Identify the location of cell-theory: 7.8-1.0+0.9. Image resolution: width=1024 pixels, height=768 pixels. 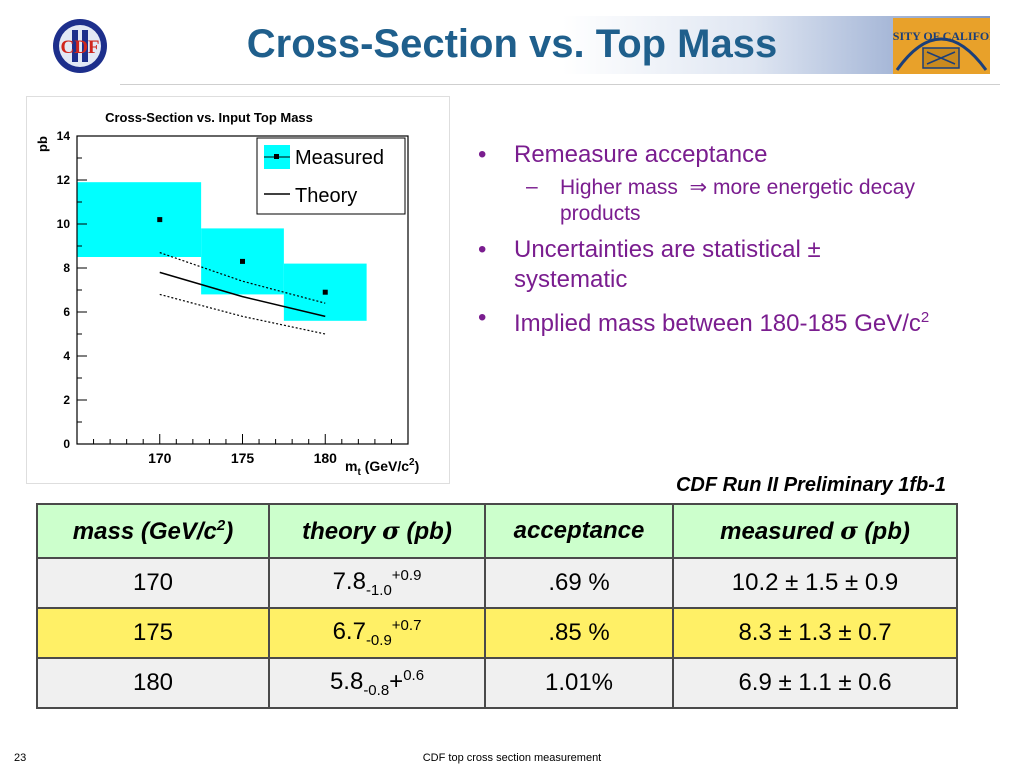
(377, 583).